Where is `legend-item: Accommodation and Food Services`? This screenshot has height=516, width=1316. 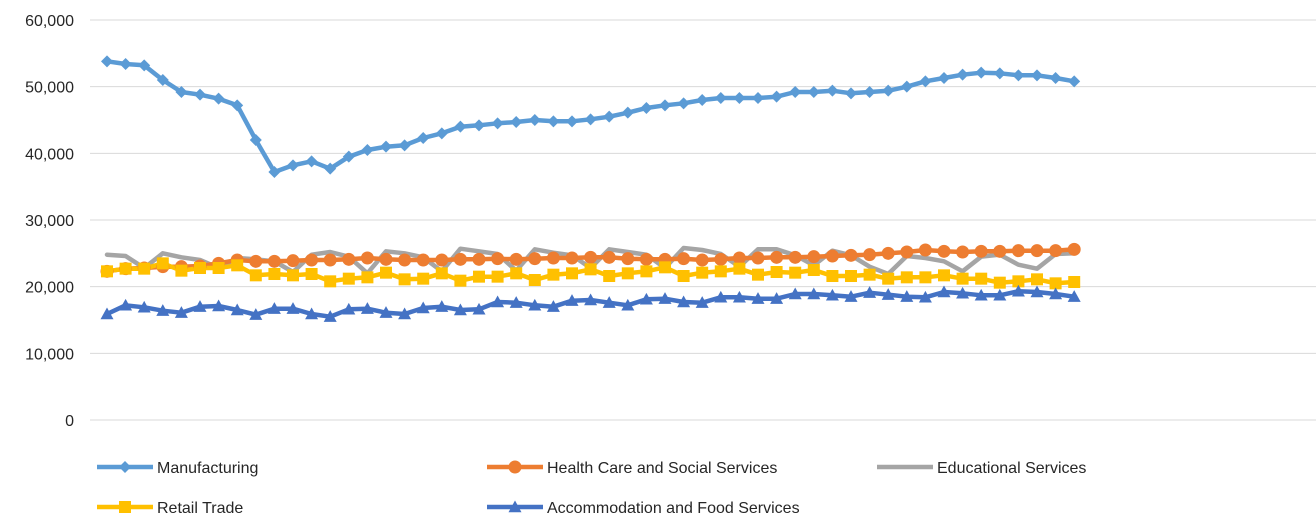 legend-item: Accommodation and Food Services is located at coordinates (643, 508).